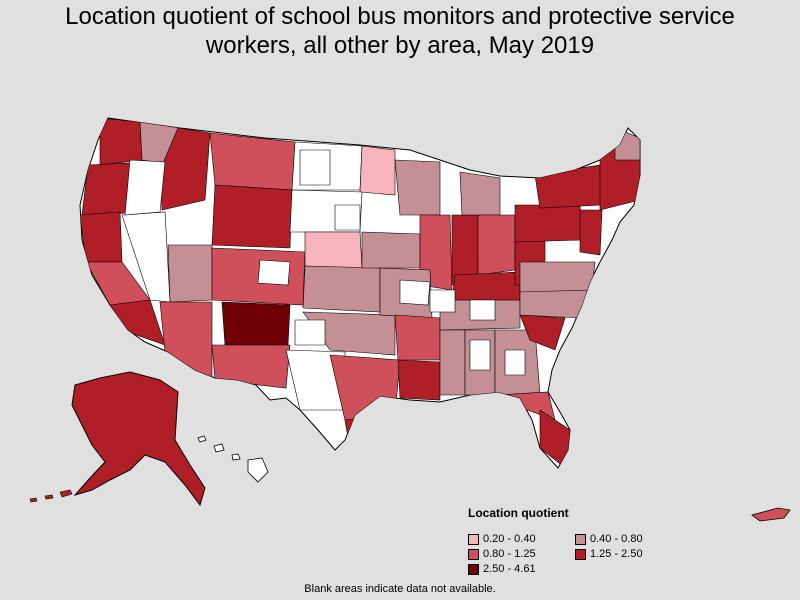 This screenshot has height=600, width=800. I want to click on legend-label: 2.50 - 4.61, so click(509, 569).